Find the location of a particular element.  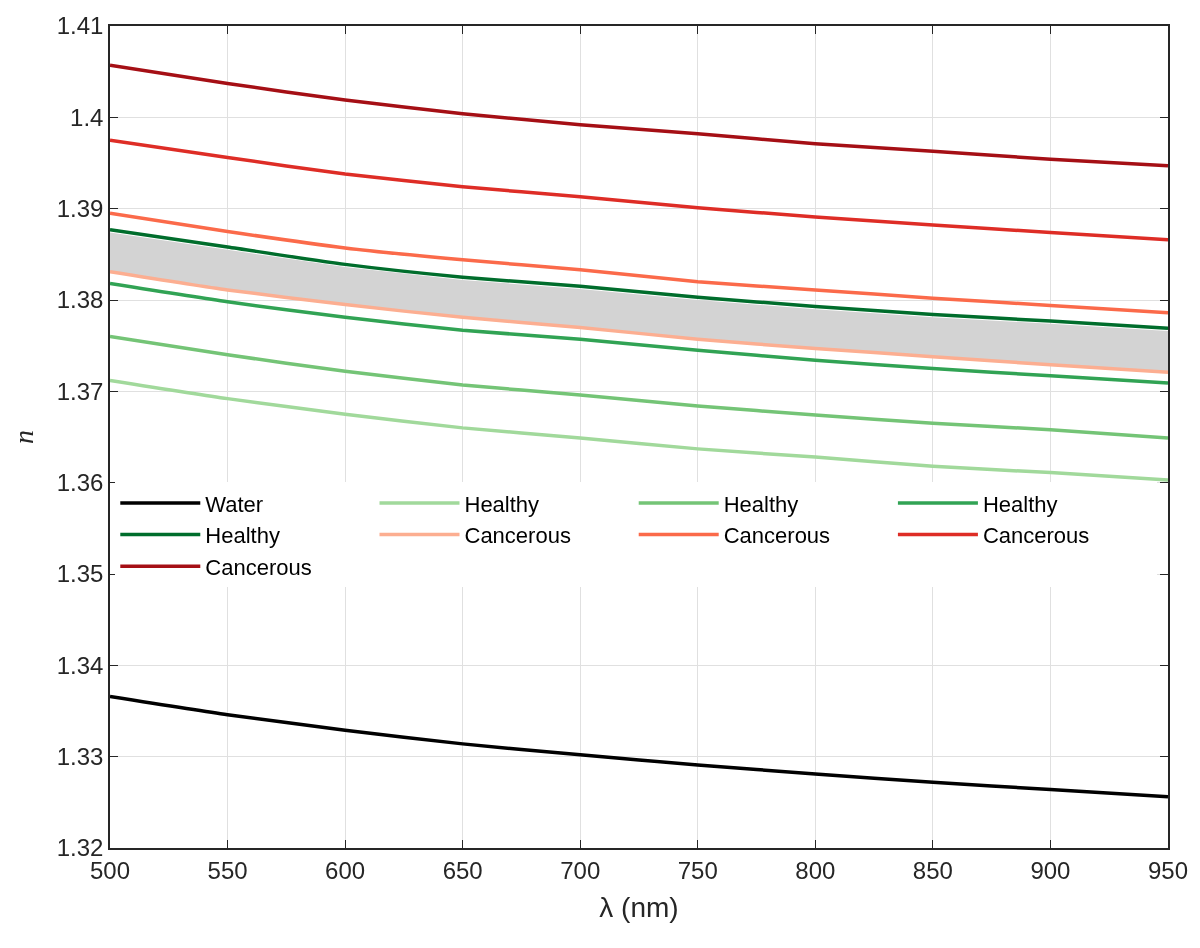

y-tick-label: 1.37 is located at coordinates (80, 391).